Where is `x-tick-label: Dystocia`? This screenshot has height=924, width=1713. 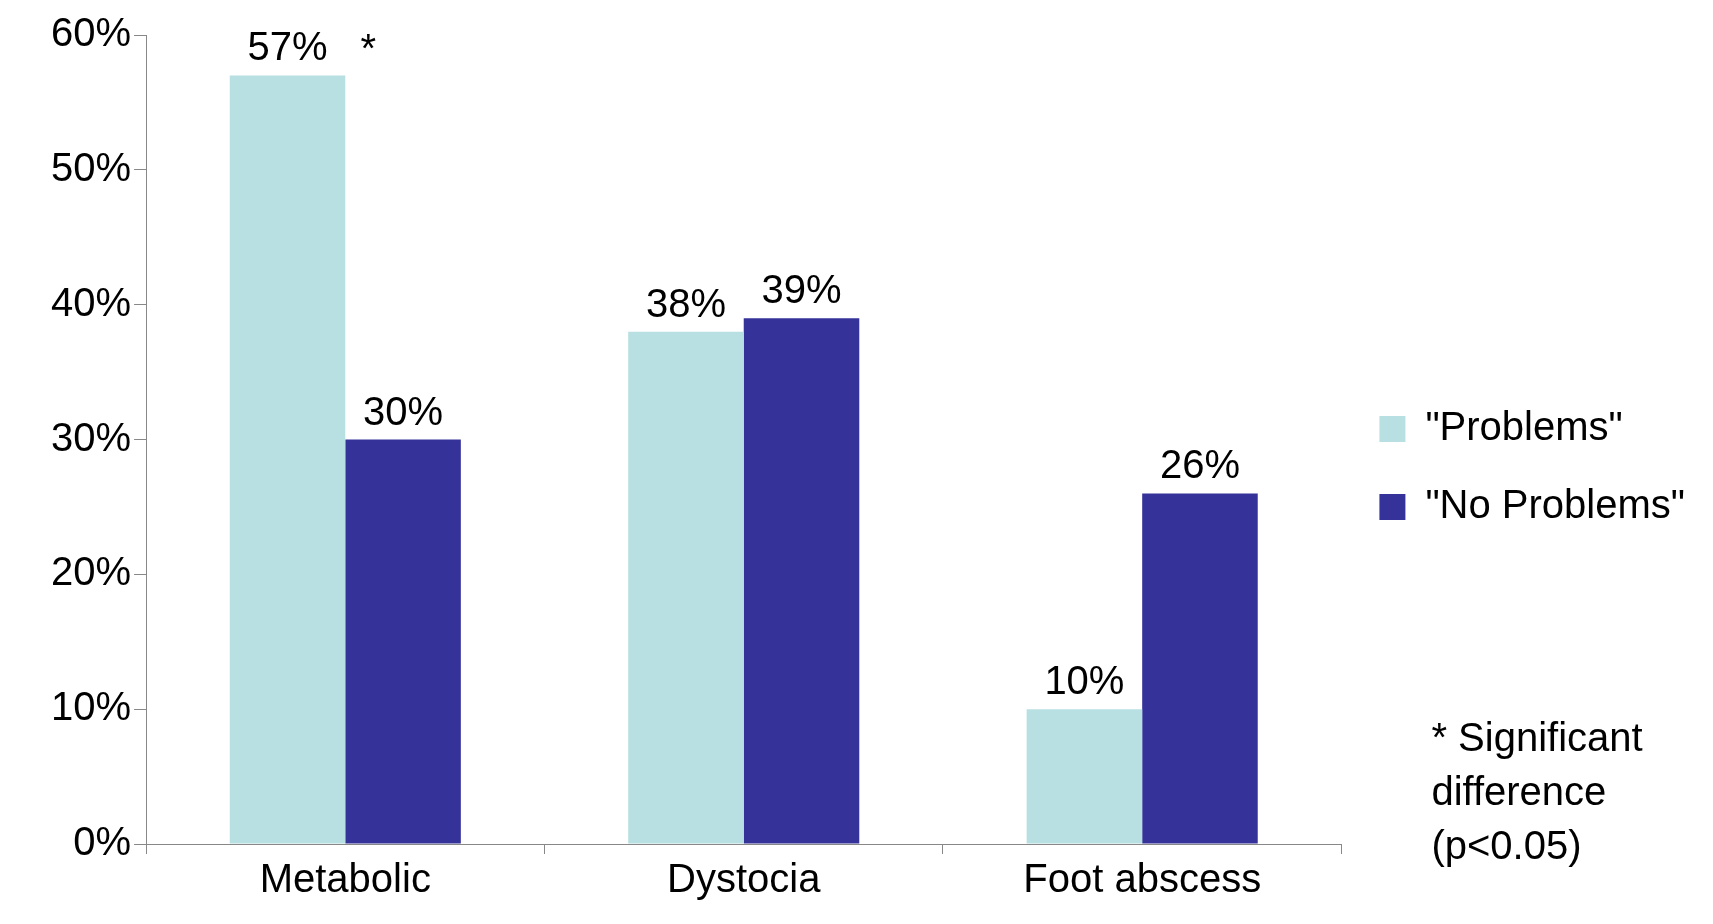 x-tick-label: Dystocia is located at coordinates (744, 878).